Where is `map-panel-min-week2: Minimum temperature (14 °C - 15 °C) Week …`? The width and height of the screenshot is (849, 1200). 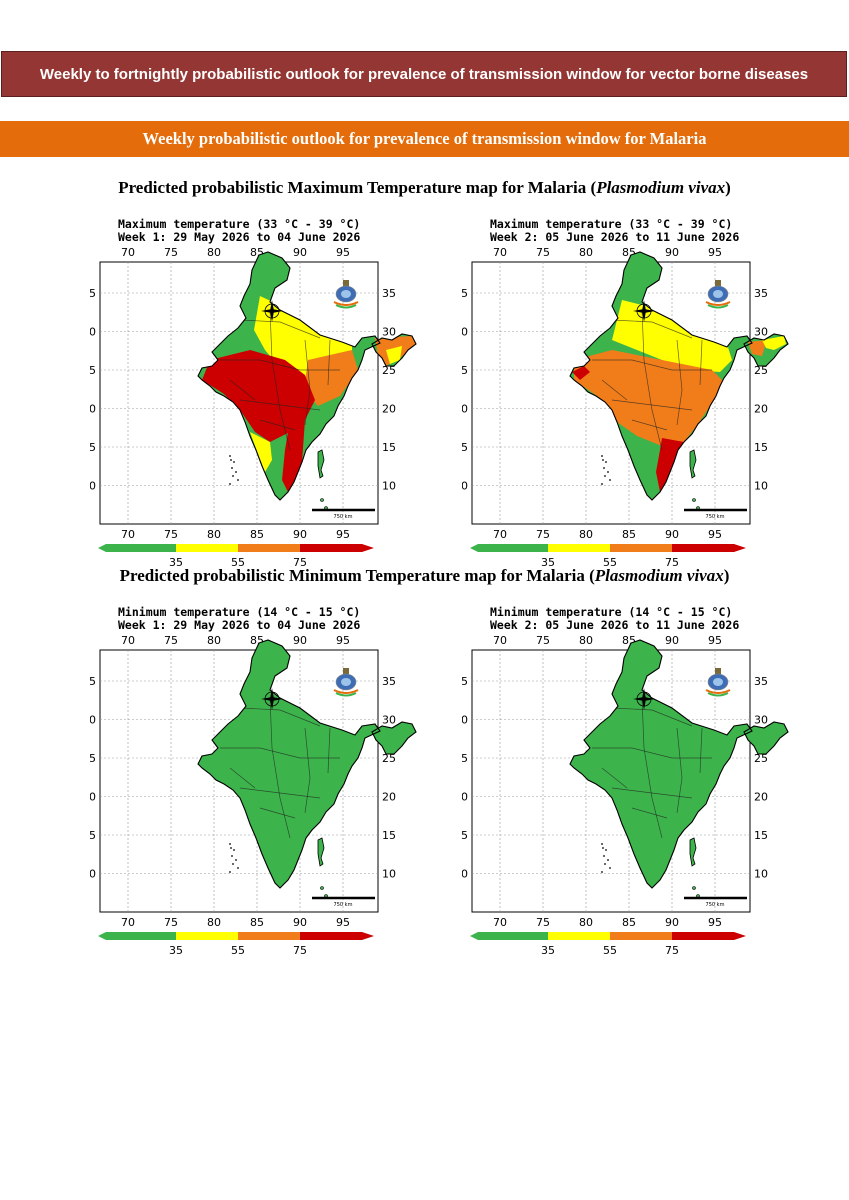 map-panel-min-week2: Minimum temperature (14 °C - 15 °C) Week … is located at coordinates (652, 778).